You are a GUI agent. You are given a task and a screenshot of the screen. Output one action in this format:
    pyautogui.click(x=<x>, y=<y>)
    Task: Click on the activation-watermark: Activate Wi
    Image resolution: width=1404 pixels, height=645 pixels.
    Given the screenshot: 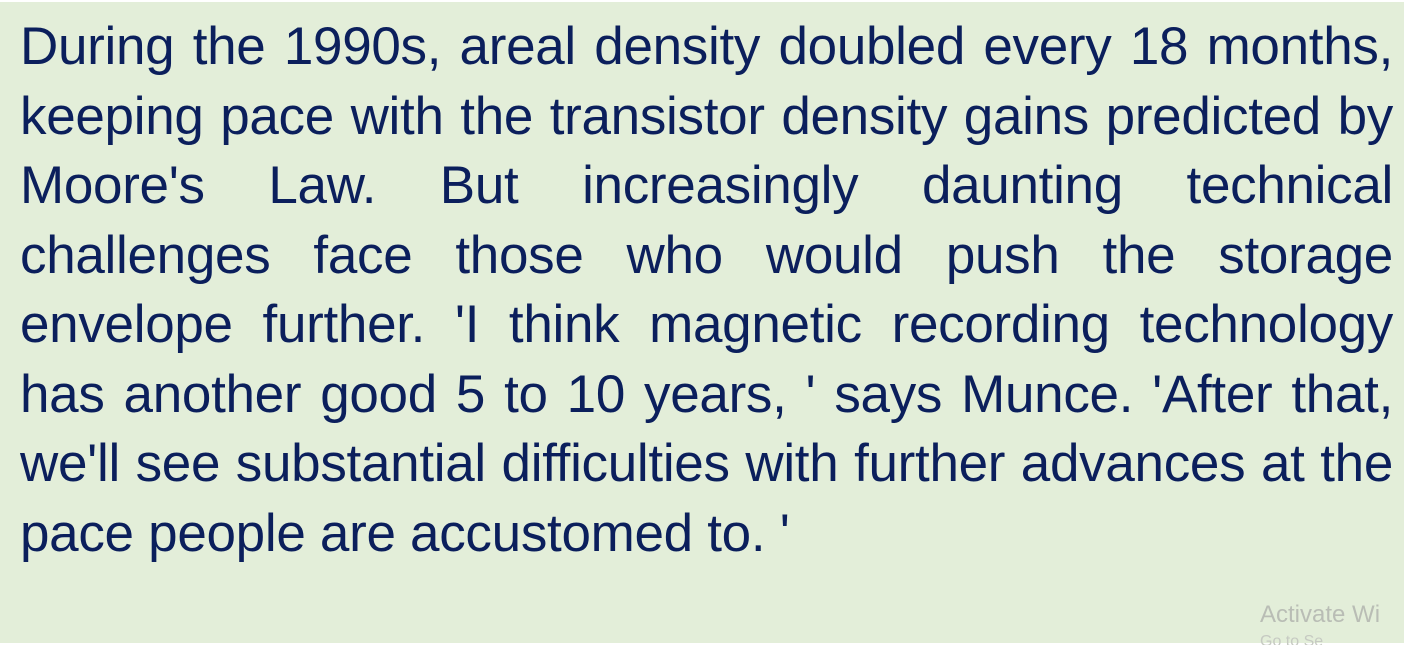 What is the action you would take?
    pyautogui.click(x=1320, y=614)
    